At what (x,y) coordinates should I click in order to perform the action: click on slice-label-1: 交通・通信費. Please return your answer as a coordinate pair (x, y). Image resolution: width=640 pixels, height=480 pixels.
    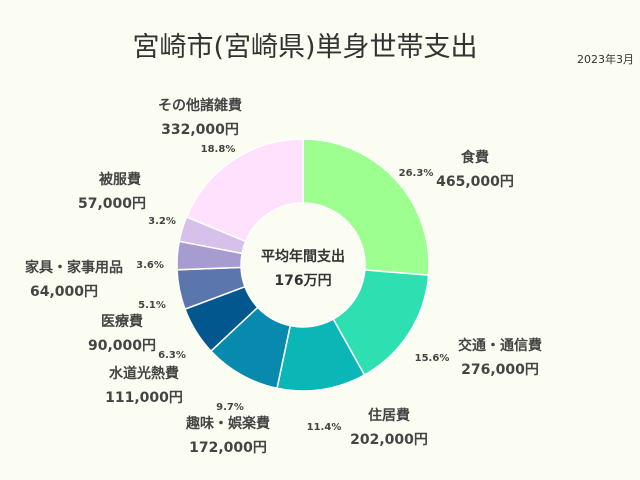
    Looking at the image, I should click on (500, 345).